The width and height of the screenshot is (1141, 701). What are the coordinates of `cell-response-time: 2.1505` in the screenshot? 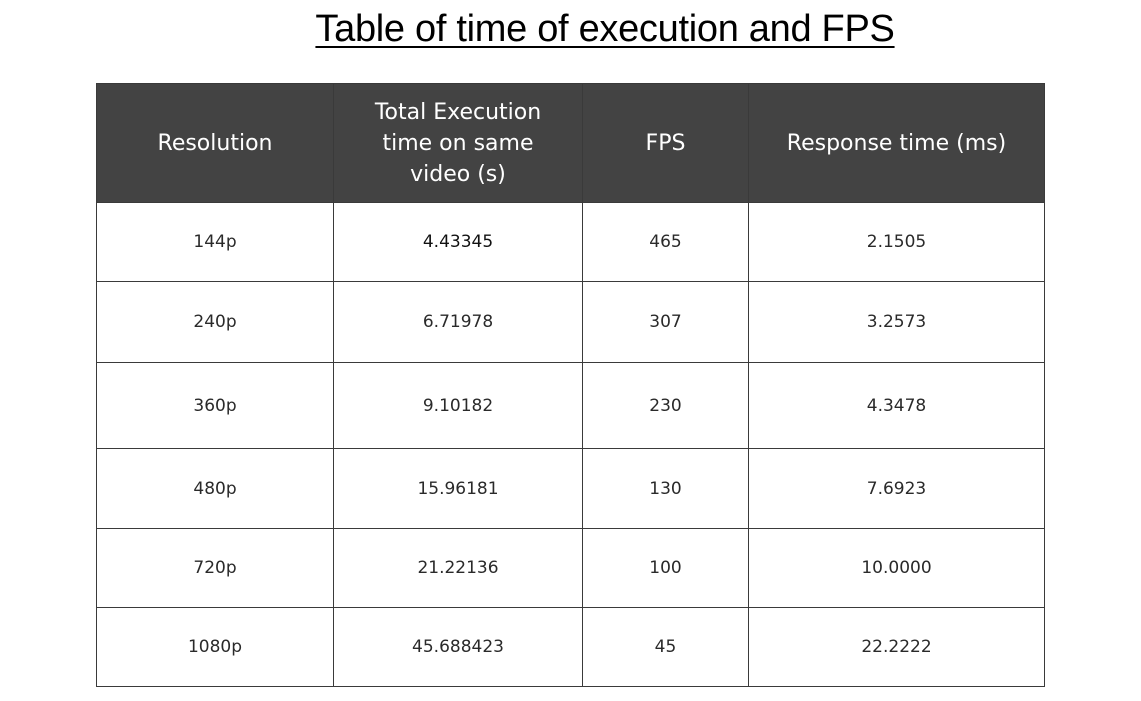 It's located at (896, 242).